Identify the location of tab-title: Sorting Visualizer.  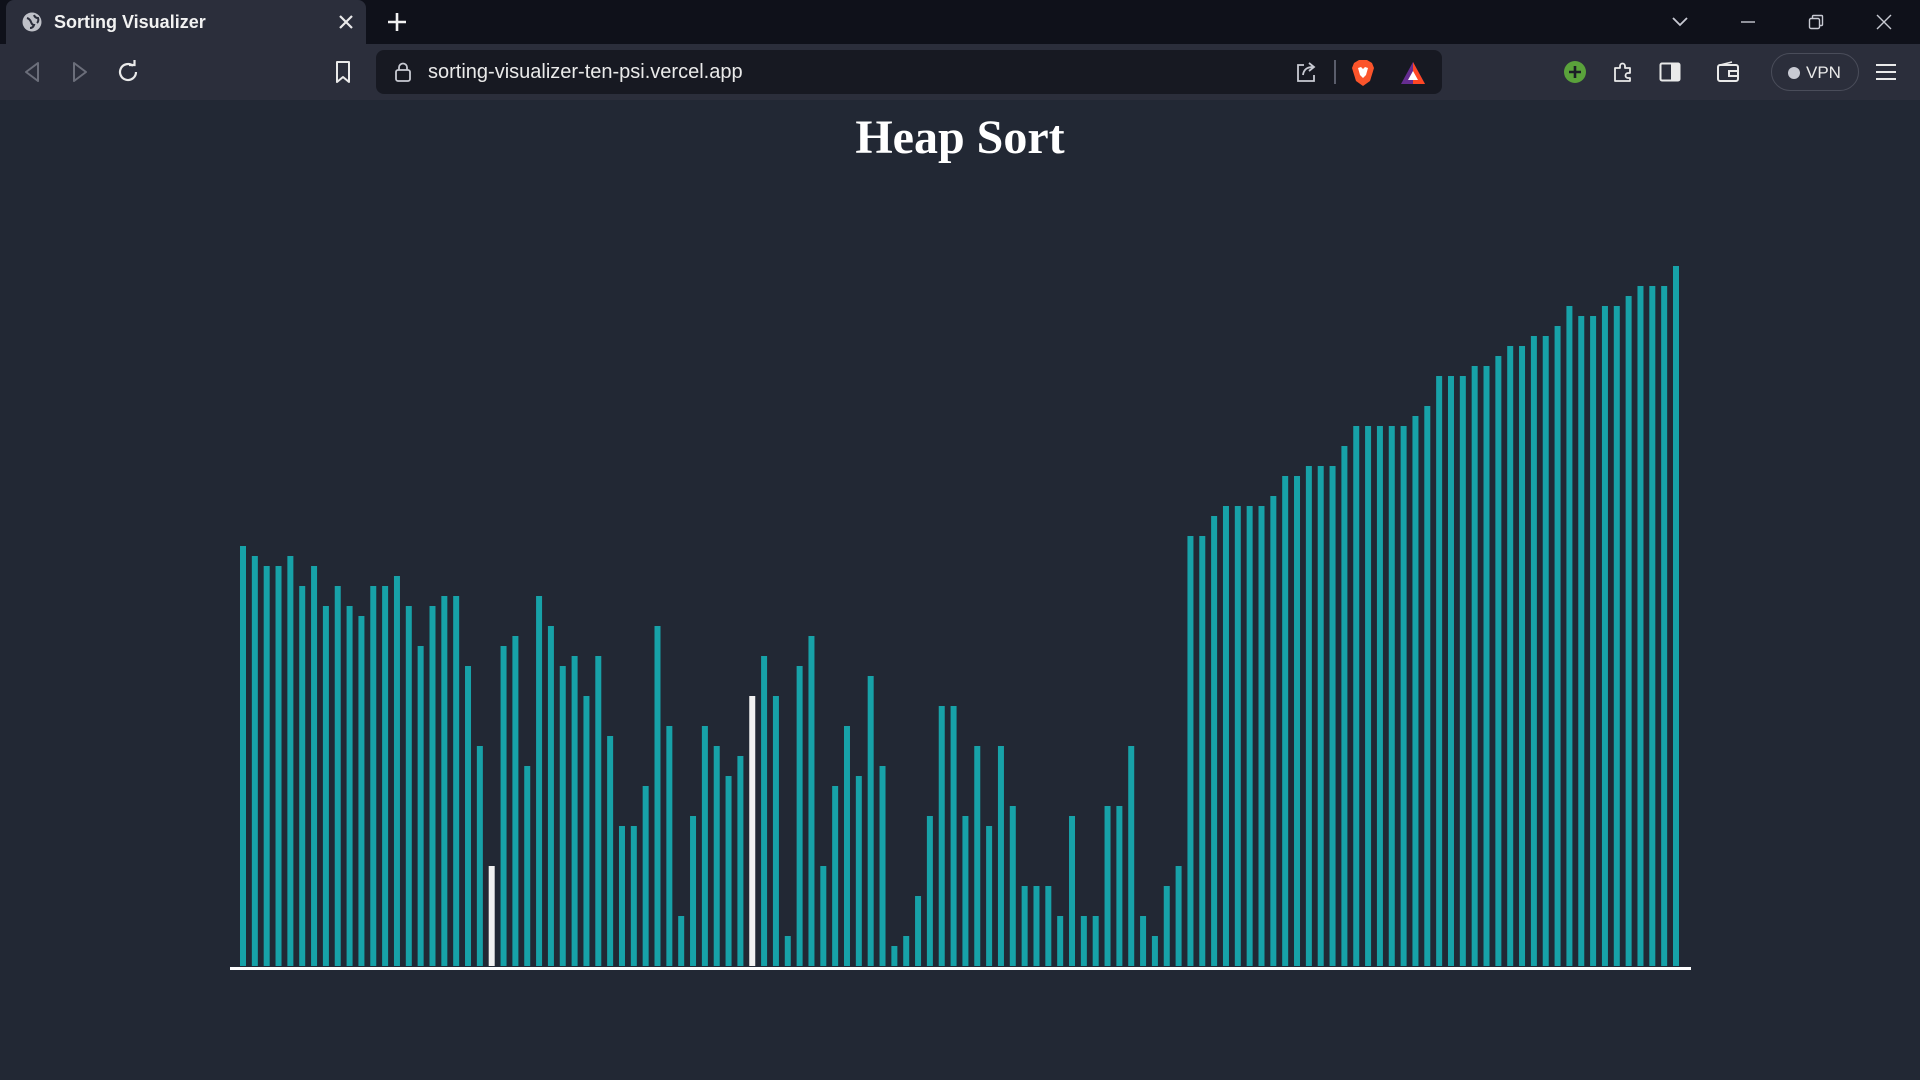
(130, 22).